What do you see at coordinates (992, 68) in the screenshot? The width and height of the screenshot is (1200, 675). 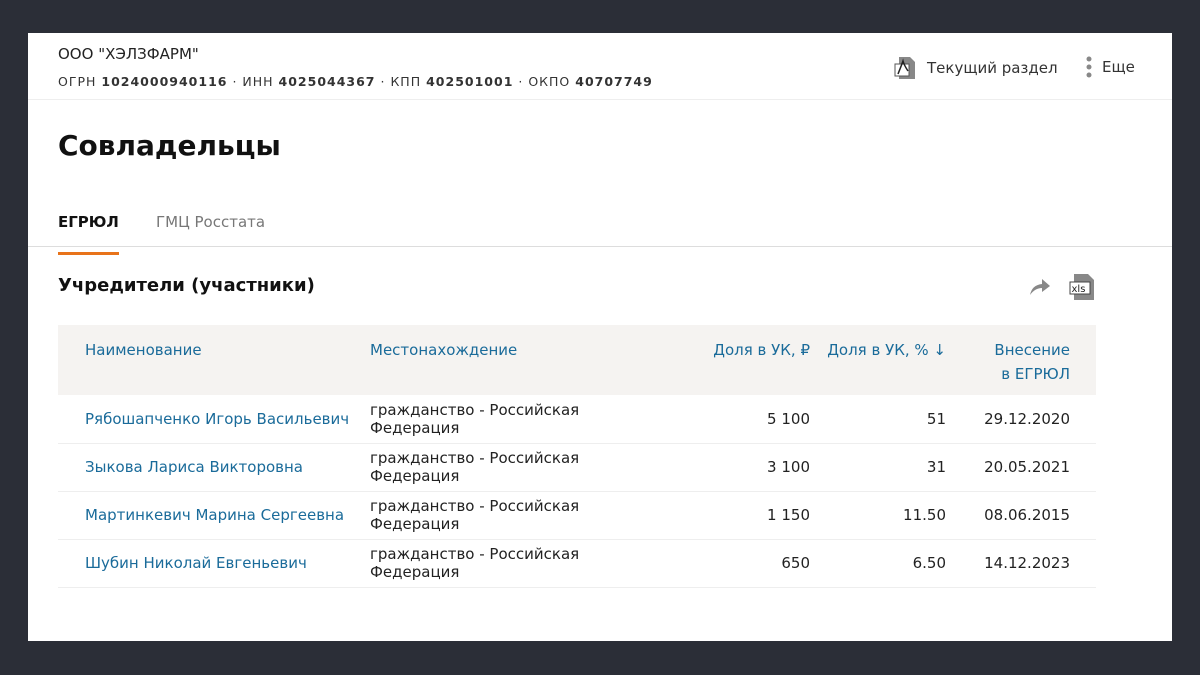 I see `current-section-label: Текущий раздел` at bounding box center [992, 68].